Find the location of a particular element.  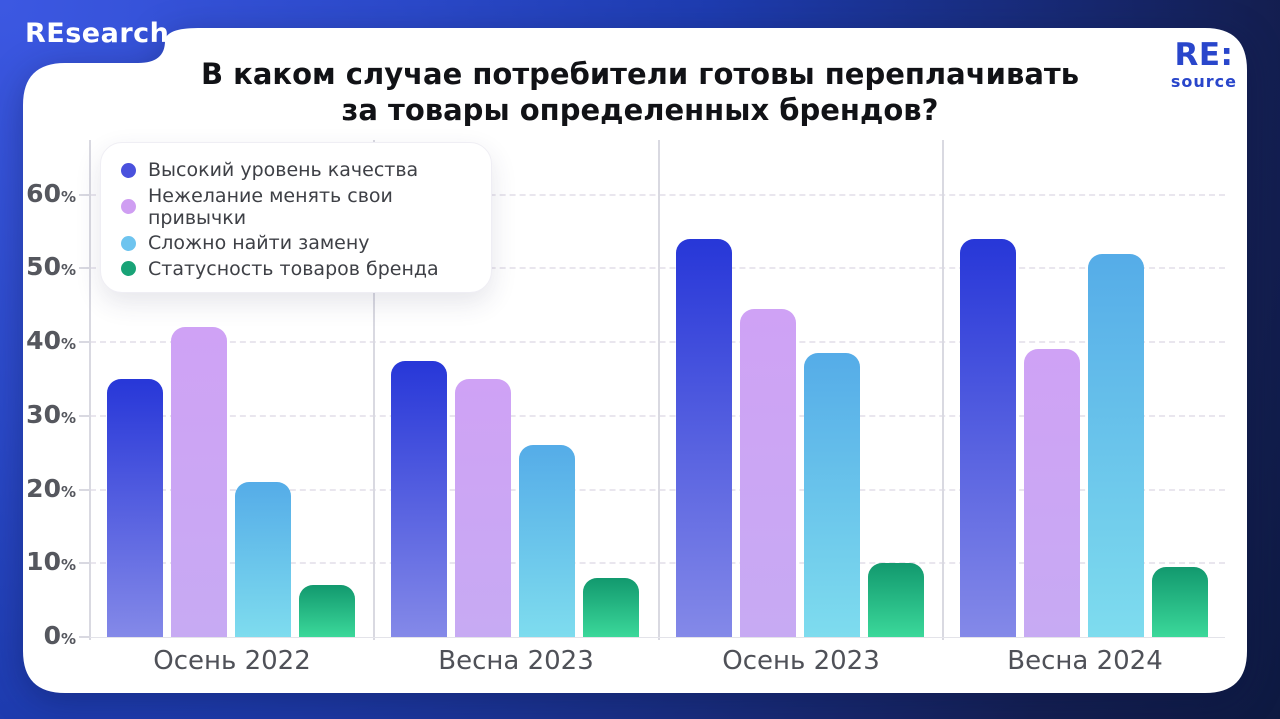

category-label-4: Весна 2024 is located at coordinates (1085, 661).